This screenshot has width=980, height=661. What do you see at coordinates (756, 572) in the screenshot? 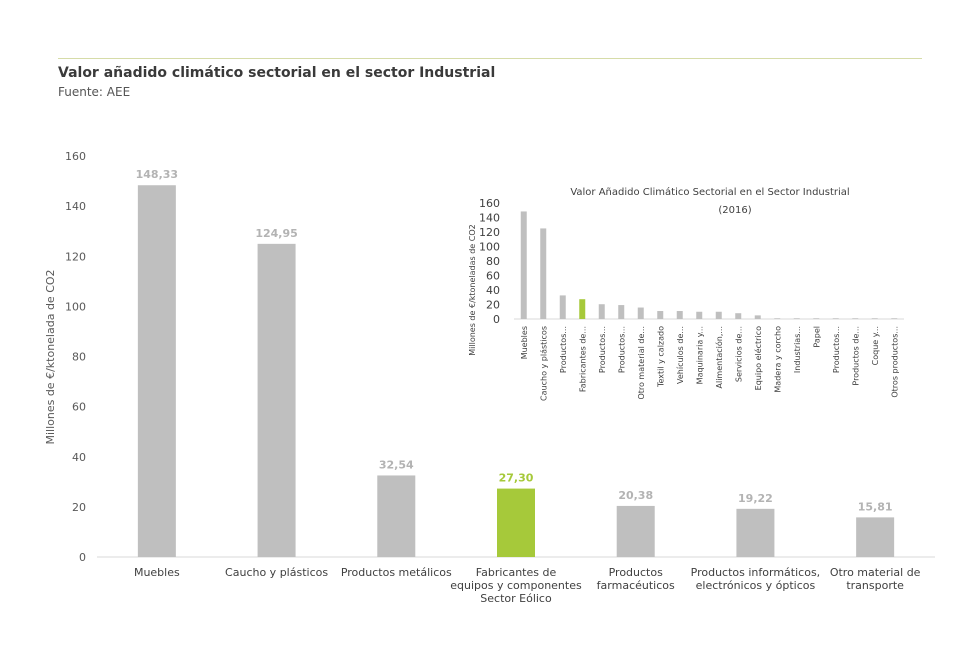
I see `x-tick-label: Productos informáticos,` at bounding box center [756, 572].